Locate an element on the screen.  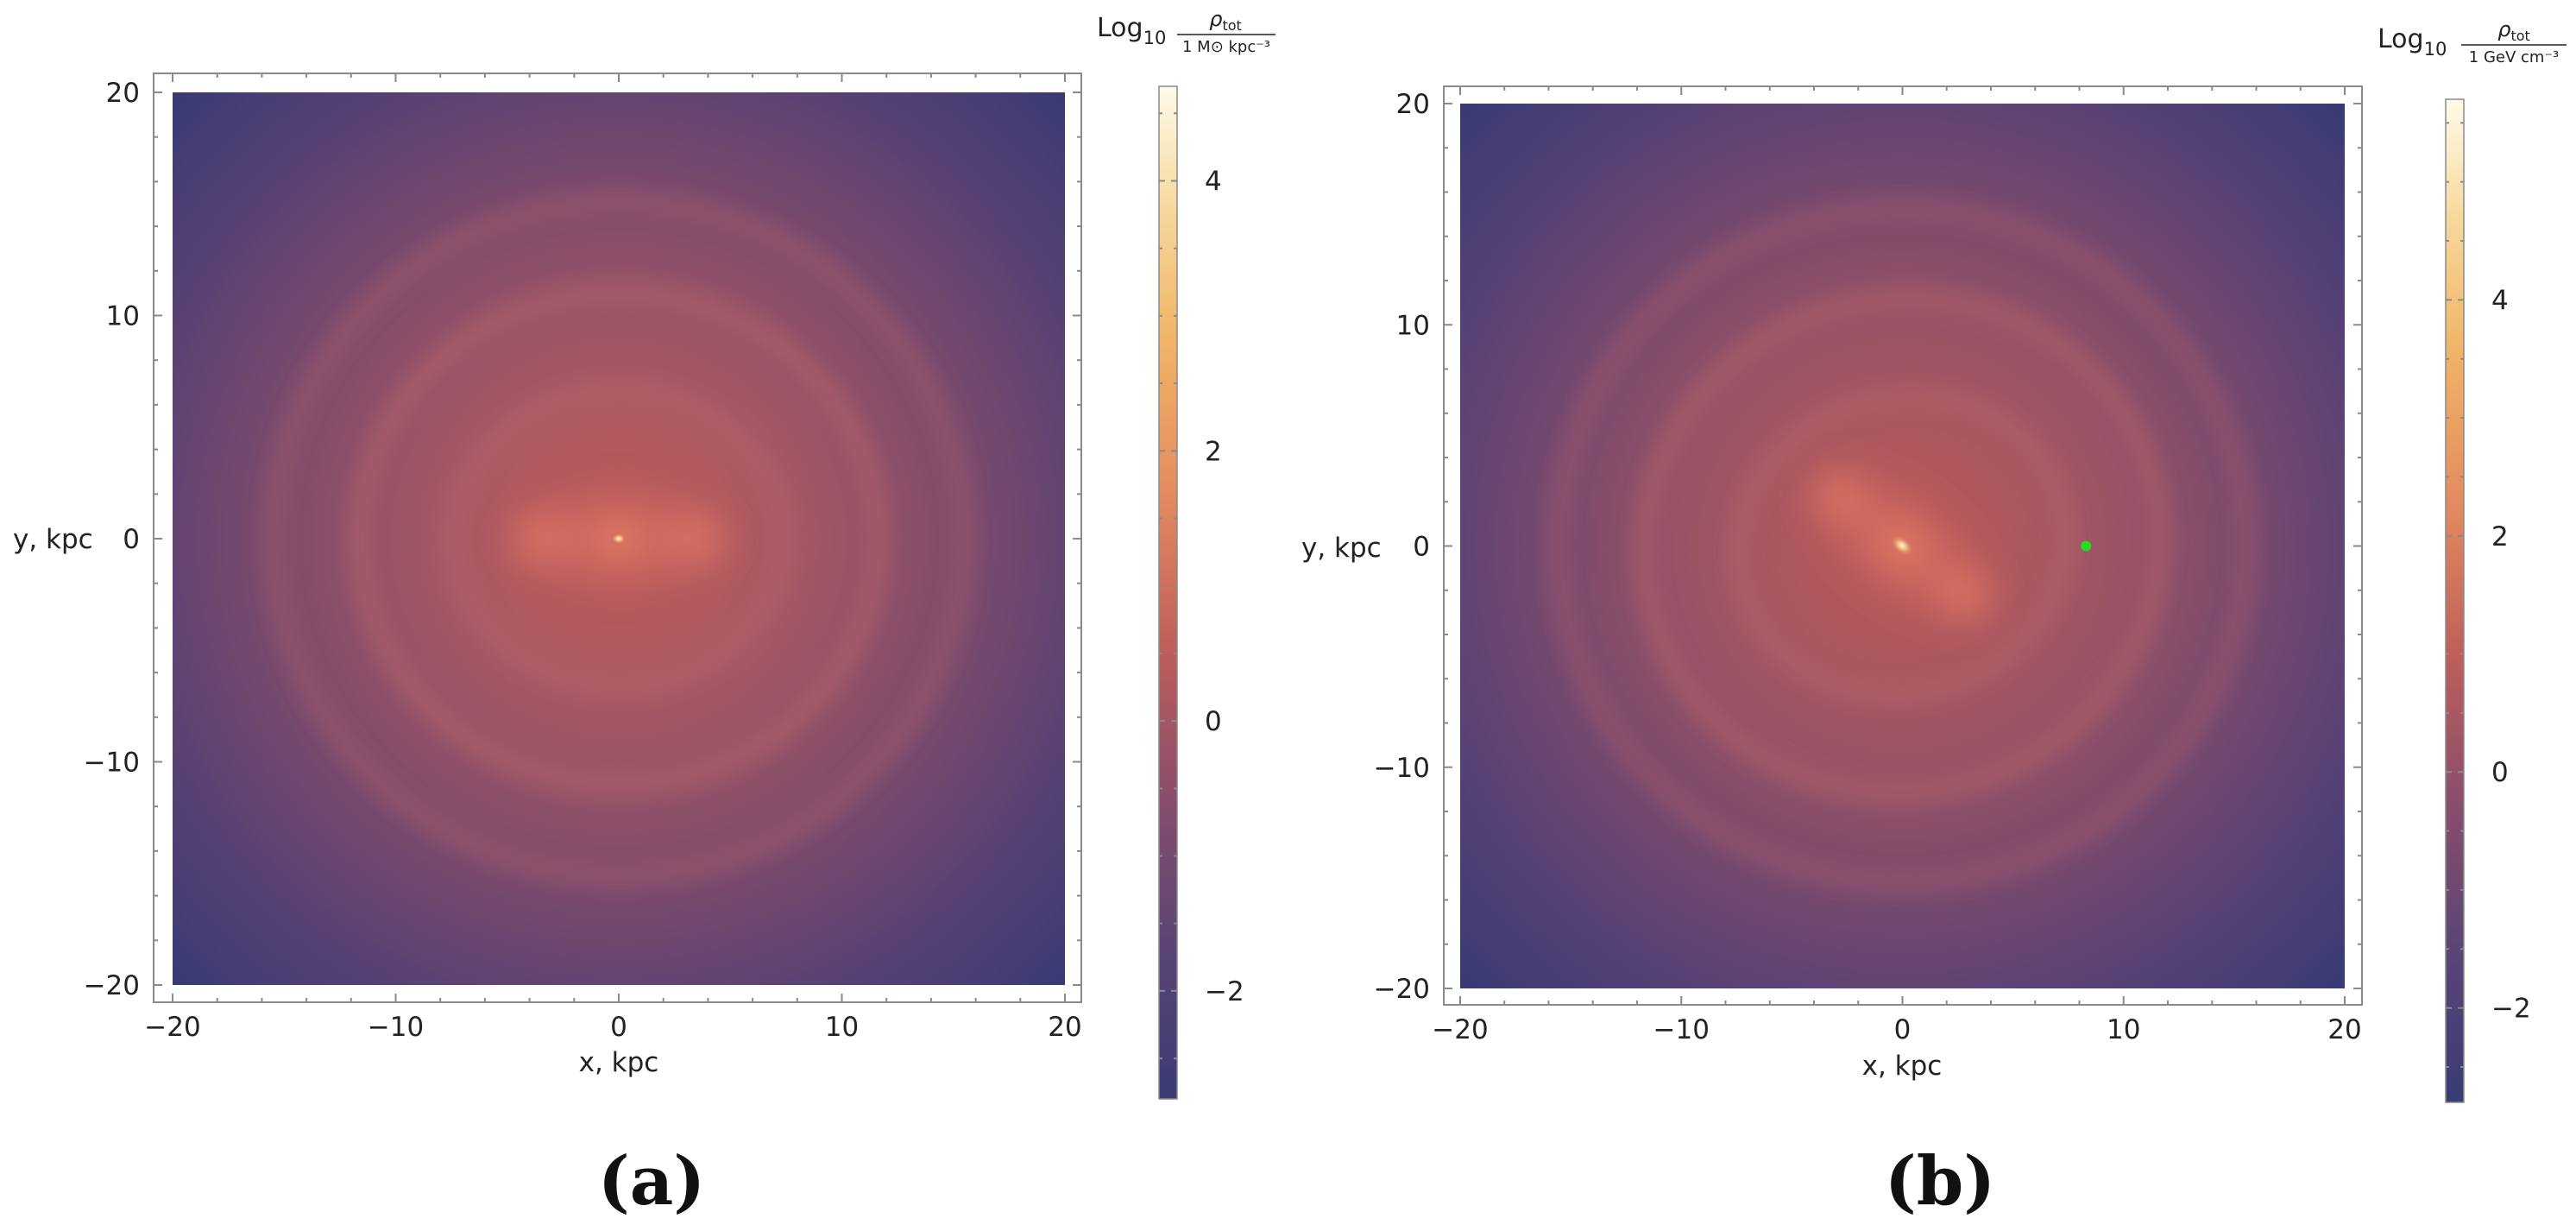
colorbar-title-a: Log10 ρtot 1 M⊙ kpc⁻³ is located at coordinates (1186, 31).